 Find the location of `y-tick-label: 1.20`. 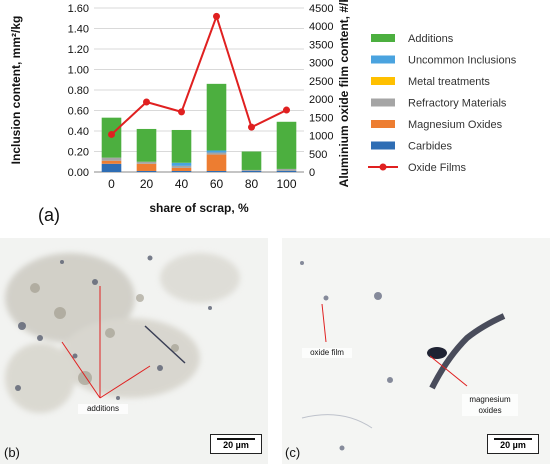

y-tick-label: 1.20 is located at coordinates (78, 50).